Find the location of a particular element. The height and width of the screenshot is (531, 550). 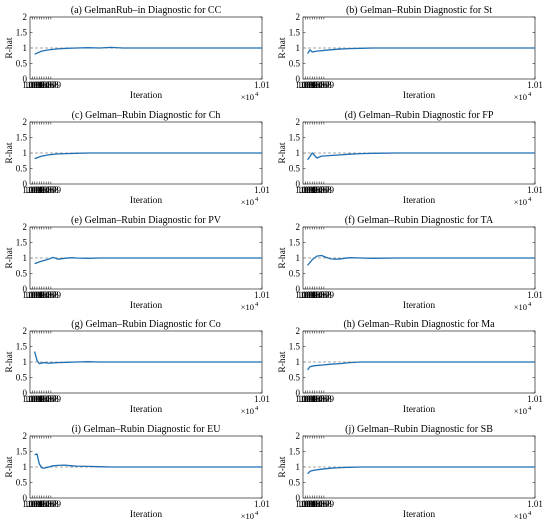

panel-title: (j) Gelman–Rubin Diagnostic for SB is located at coordinates (419, 429).